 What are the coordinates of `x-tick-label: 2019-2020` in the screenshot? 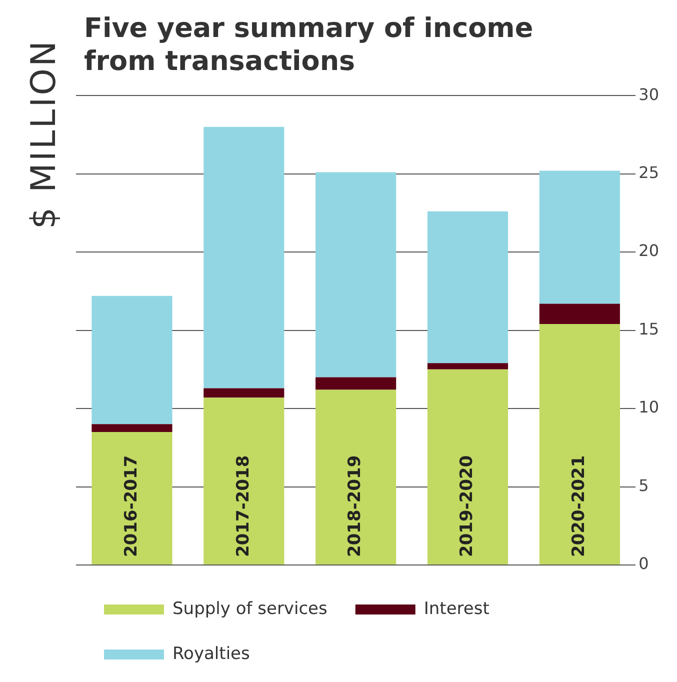 It's located at (467, 506).